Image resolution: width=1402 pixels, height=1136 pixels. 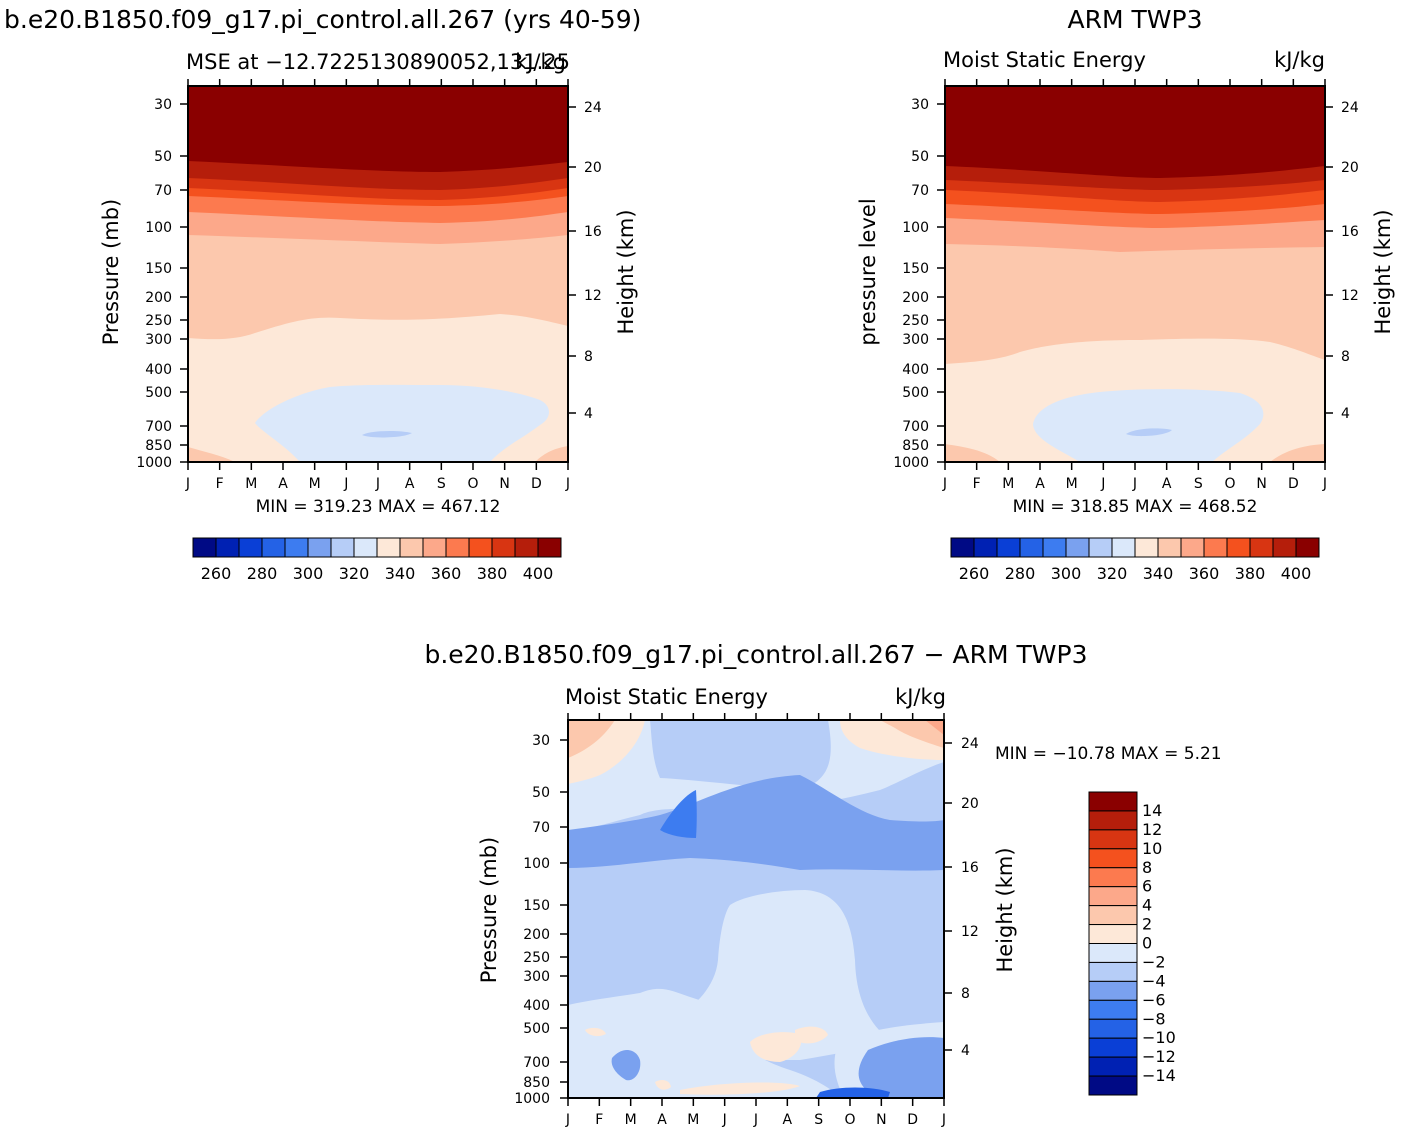 What do you see at coordinates (315, 484) in the screenshot?
I see `x-tick-label-4: M` at bounding box center [315, 484].